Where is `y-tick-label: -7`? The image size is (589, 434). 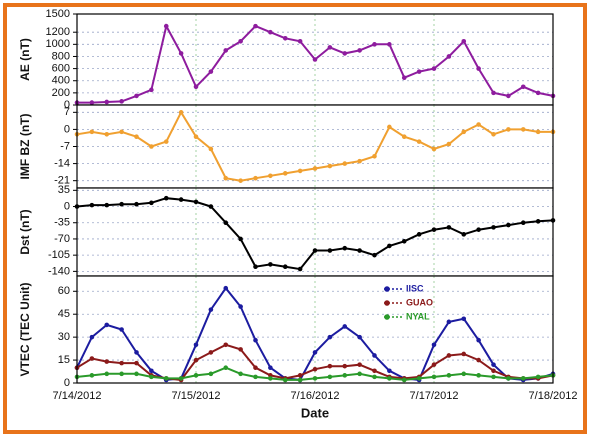 y-tick-label: -7 is located at coordinates (65, 146).